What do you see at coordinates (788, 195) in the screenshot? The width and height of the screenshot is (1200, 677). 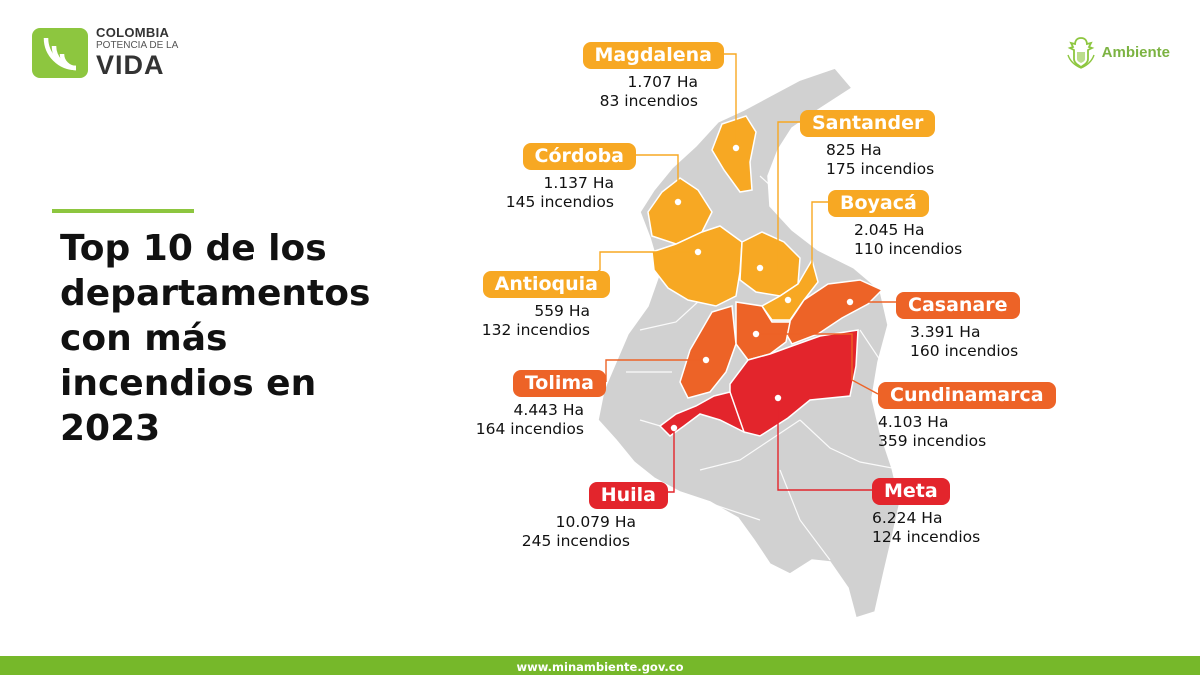 I see `leader-santander` at bounding box center [788, 195].